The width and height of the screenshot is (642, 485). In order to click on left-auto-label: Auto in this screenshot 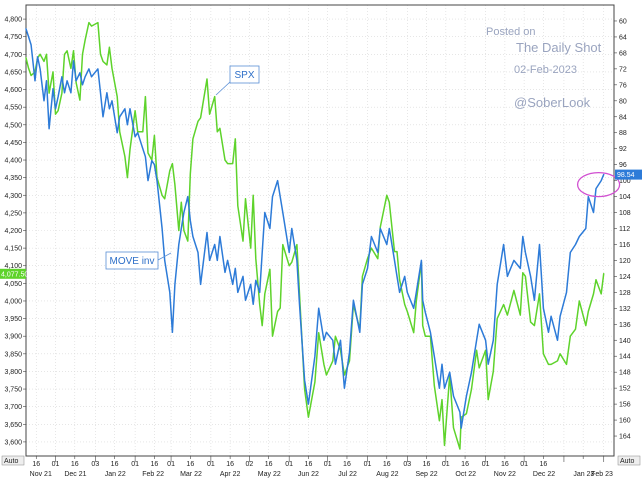, I will do `click(11, 461)`.